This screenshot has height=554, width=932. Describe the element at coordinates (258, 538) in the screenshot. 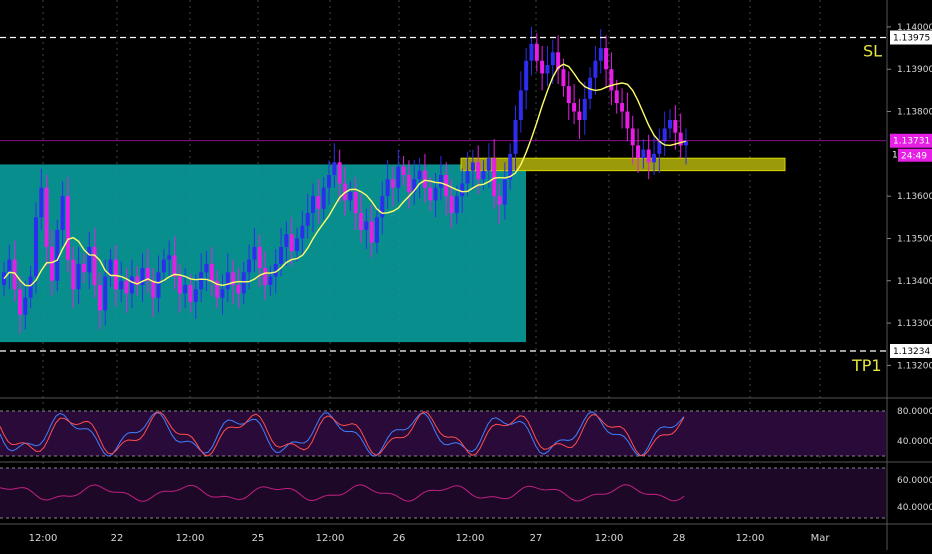

I see `time-axis-label: 25` at that location.